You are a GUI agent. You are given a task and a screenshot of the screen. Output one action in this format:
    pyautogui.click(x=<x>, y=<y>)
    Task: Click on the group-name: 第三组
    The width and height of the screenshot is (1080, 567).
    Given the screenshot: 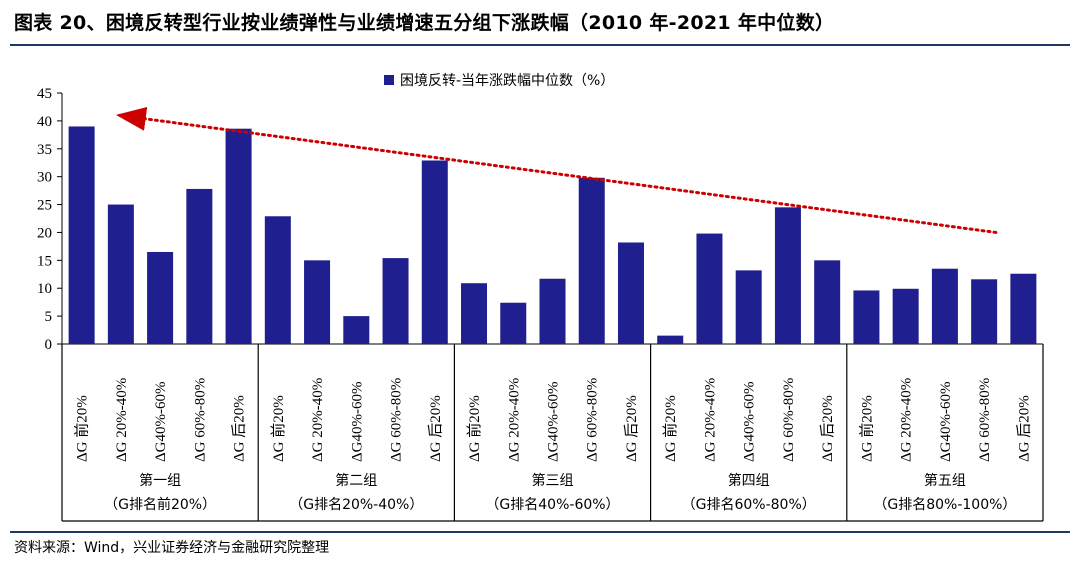 What is the action you would take?
    pyautogui.click(x=553, y=480)
    